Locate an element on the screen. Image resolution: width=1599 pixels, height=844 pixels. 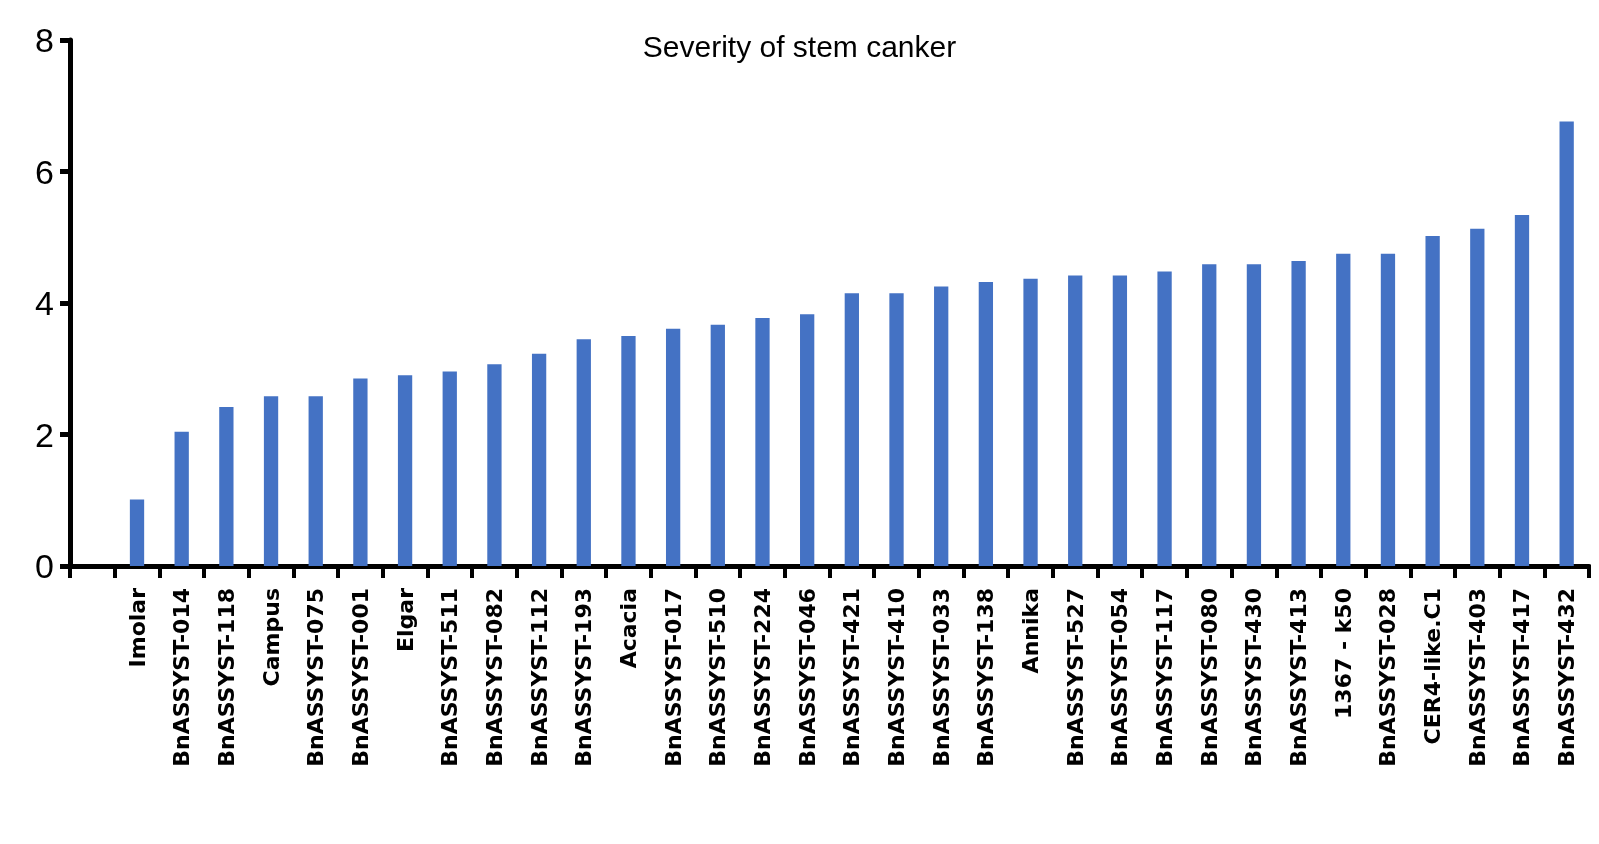
x-tick-label: Elgar is located at coordinates (405, 620).